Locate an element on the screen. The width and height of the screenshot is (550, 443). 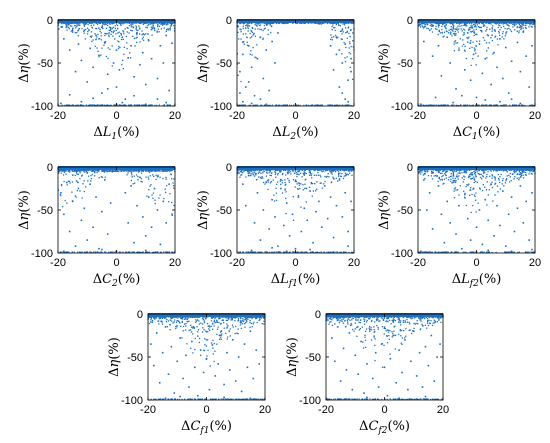
y-tick-label: -50 is located at coordinates (224, 64).